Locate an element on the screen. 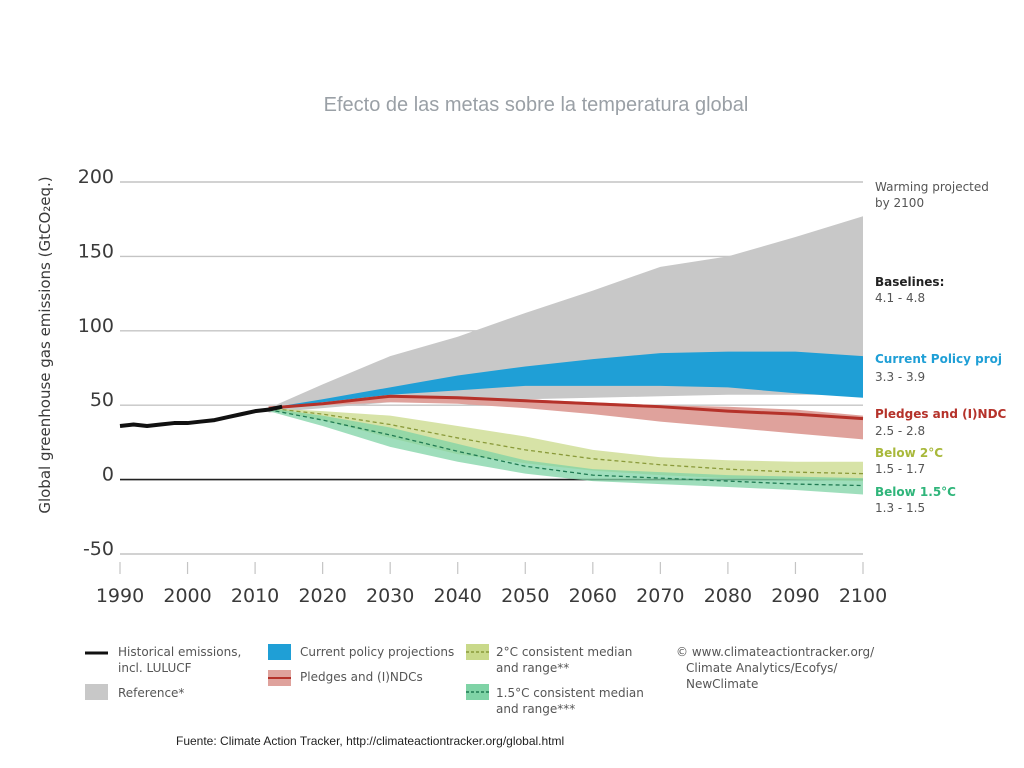  legend-label-below15-2: and range*** is located at coordinates (535, 709).